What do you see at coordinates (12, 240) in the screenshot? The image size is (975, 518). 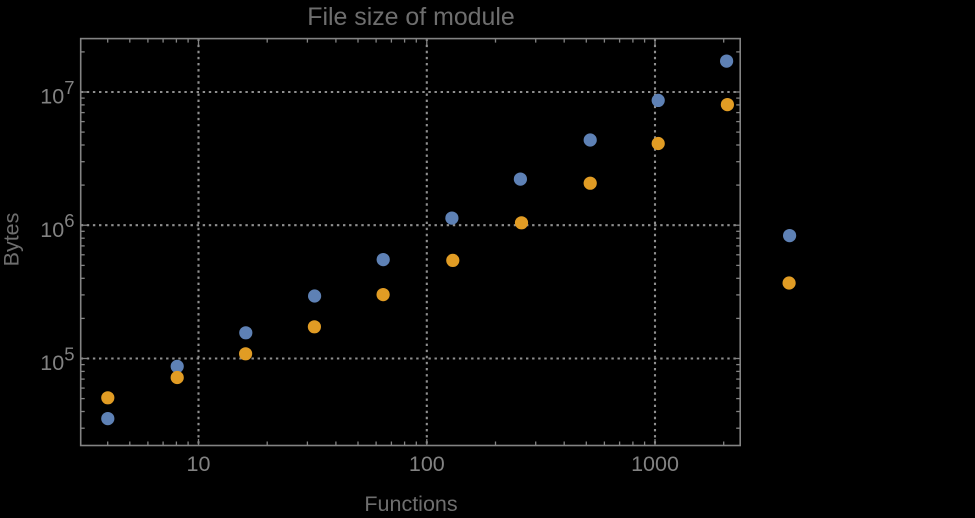 I see `svg-text: Bytes` at bounding box center [12, 240].